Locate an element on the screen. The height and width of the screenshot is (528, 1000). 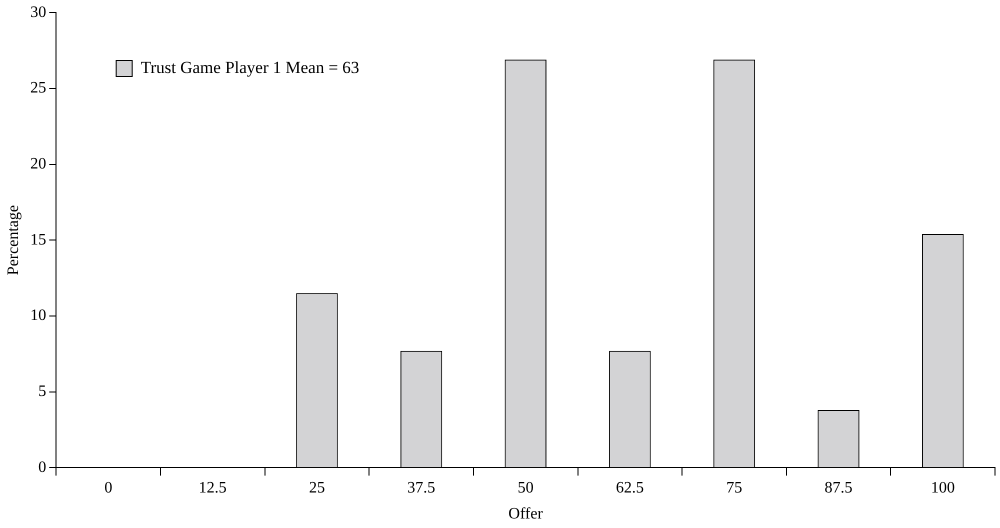
y-tick-label: 20 is located at coordinates (38, 163).